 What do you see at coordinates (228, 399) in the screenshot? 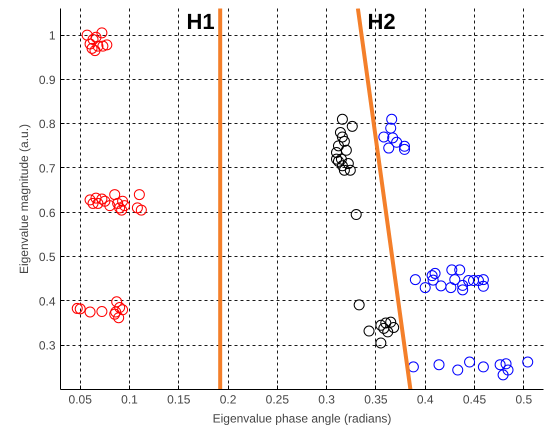
I see `x-tick-label: 0.2` at bounding box center [228, 399].